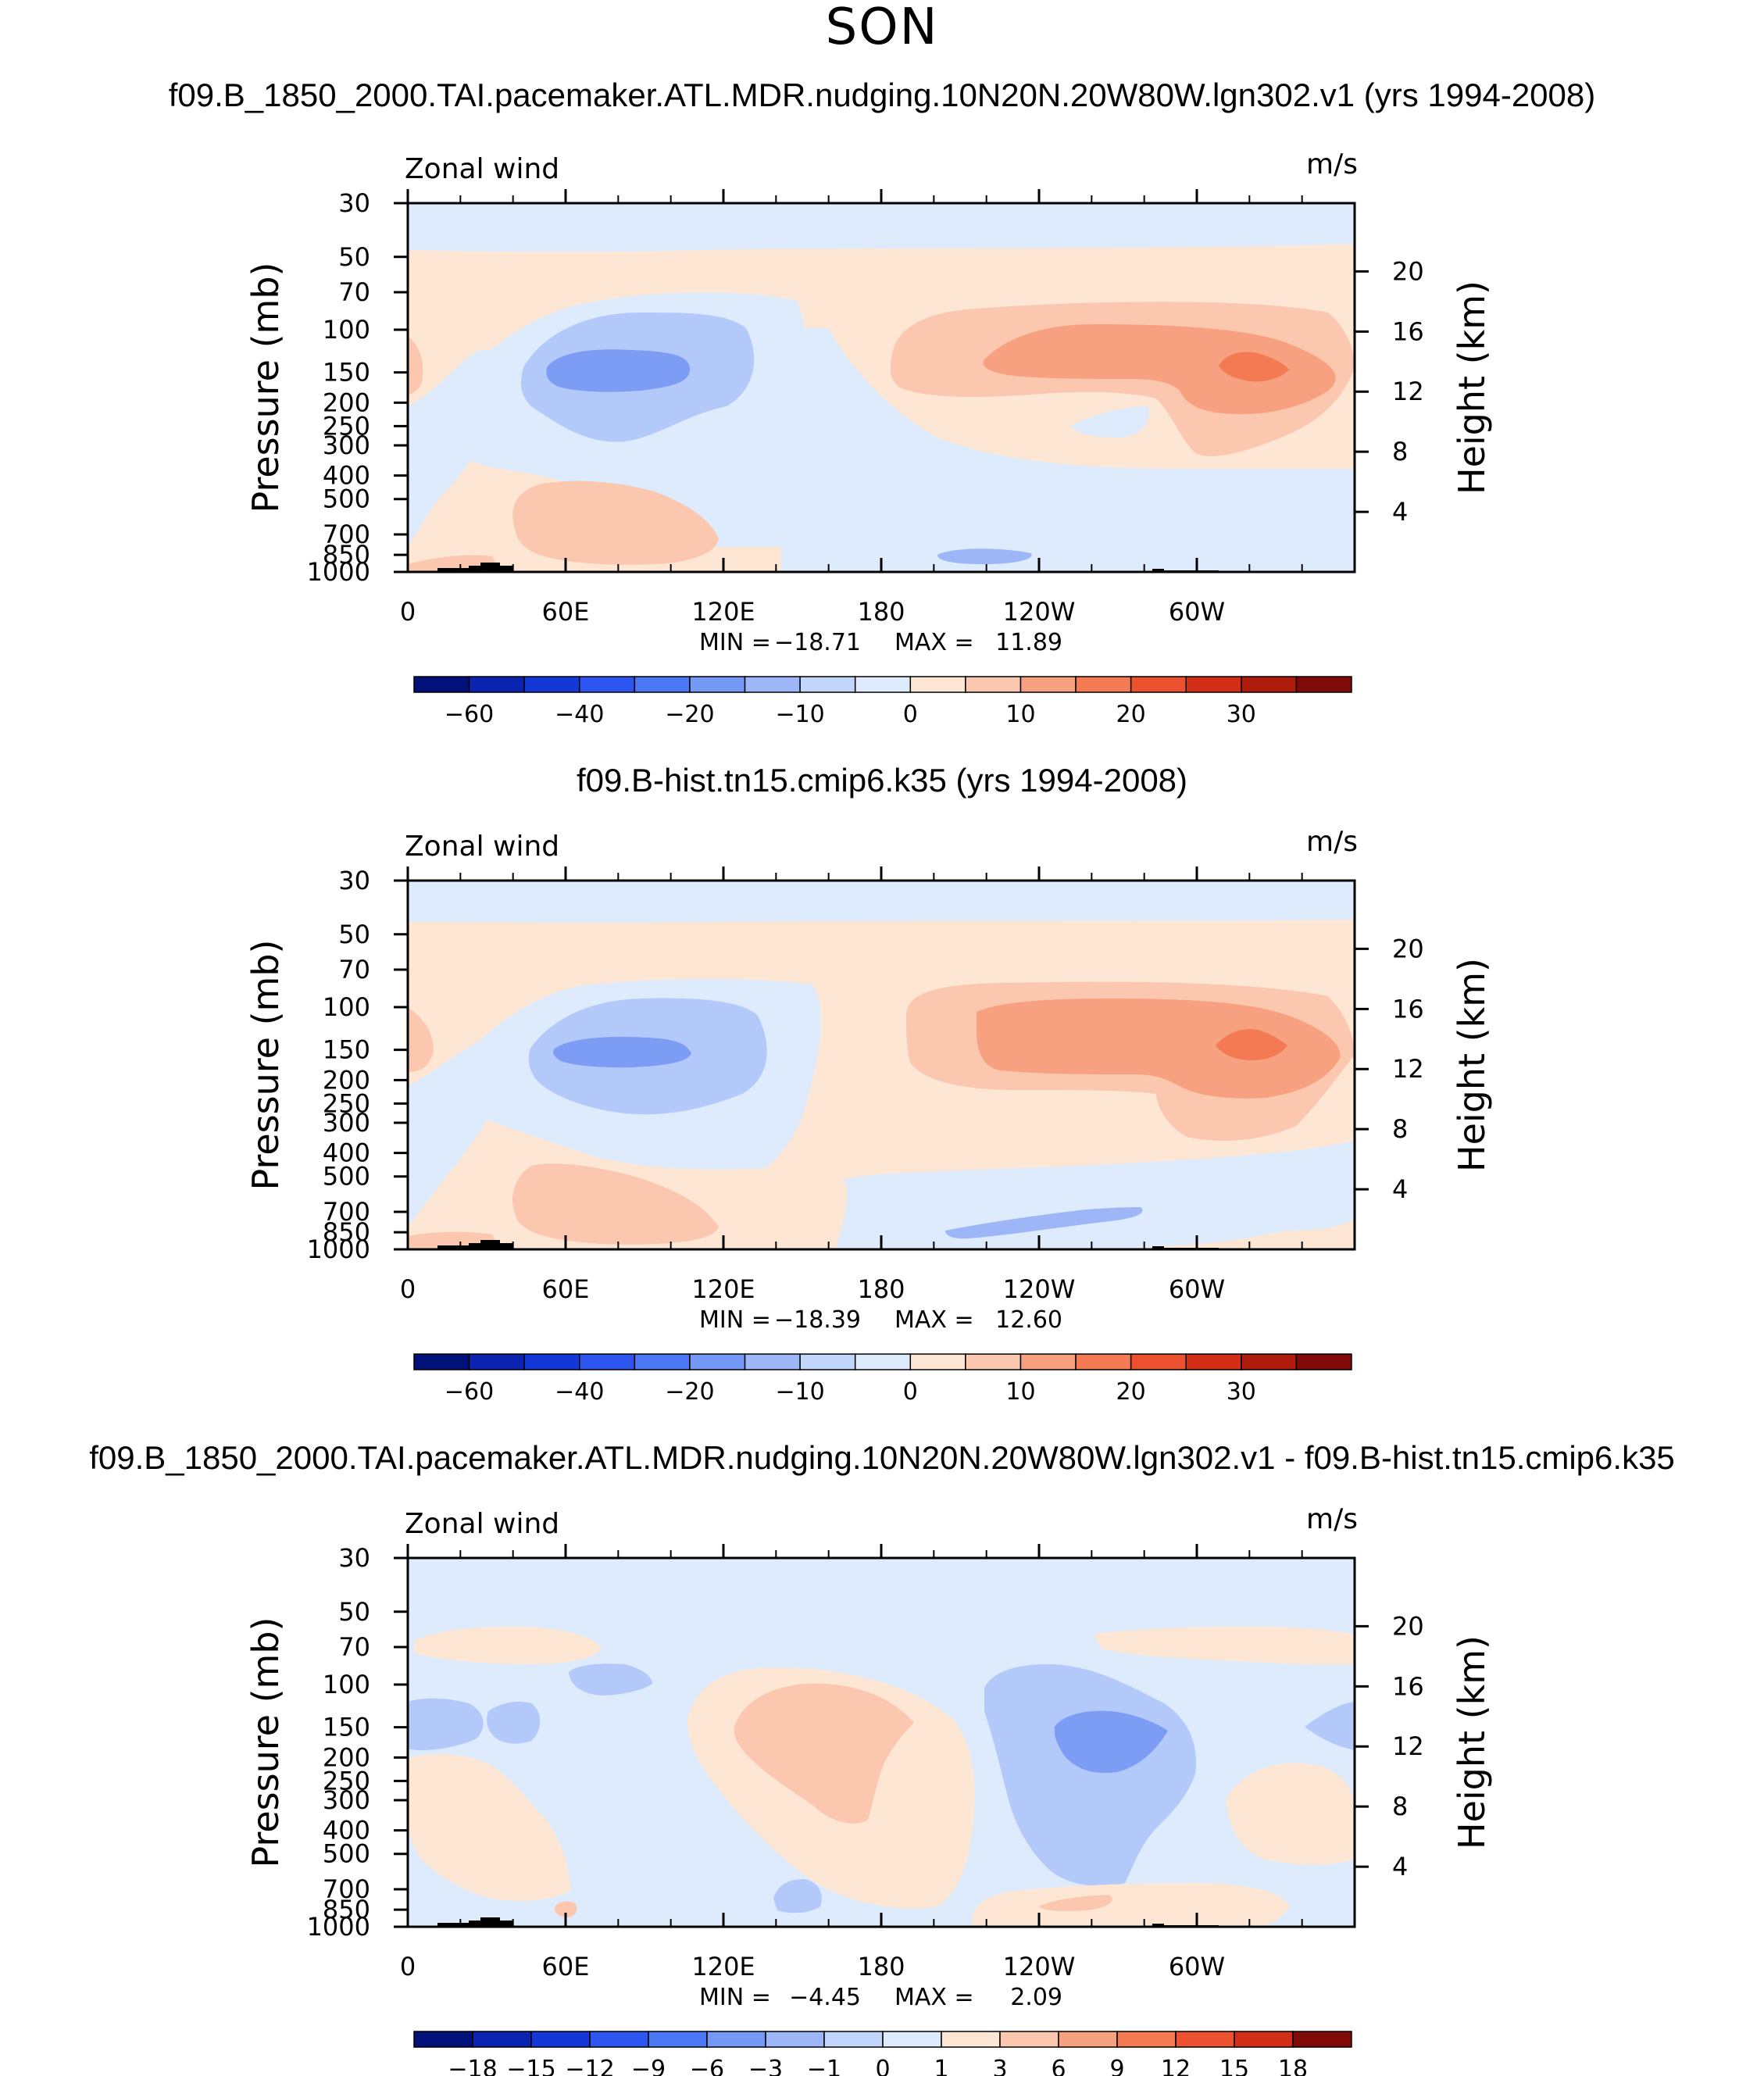 The image size is (1764, 2076). Describe the element at coordinates (566, 1909) in the screenshot. I see `panel-3-fill-lower-westerly-dot` at that location.